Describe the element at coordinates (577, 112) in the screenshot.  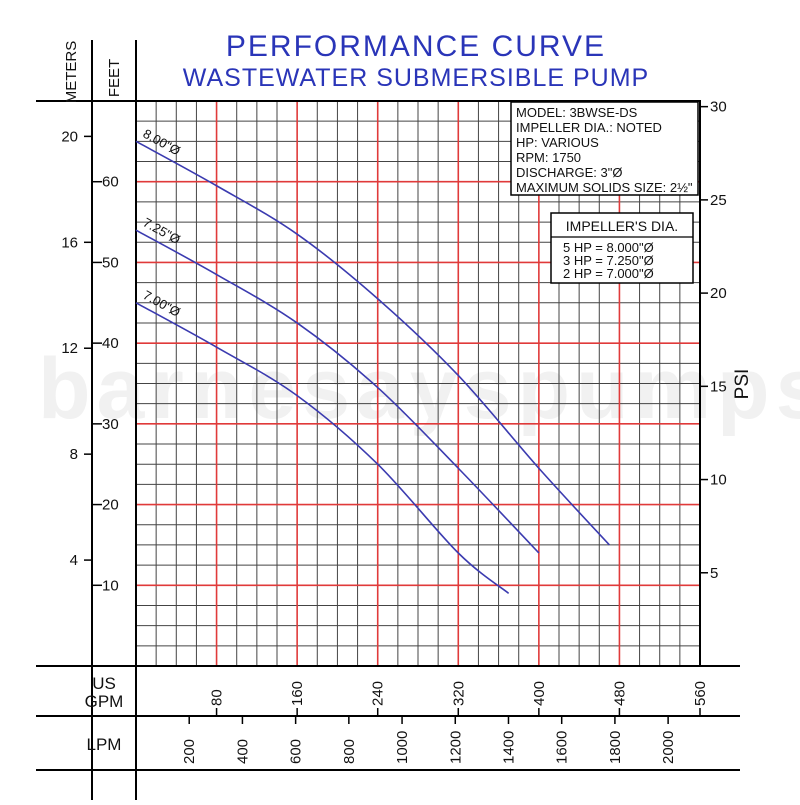
I see `spec-line: MODEL: 3BWSE-DS` at that location.